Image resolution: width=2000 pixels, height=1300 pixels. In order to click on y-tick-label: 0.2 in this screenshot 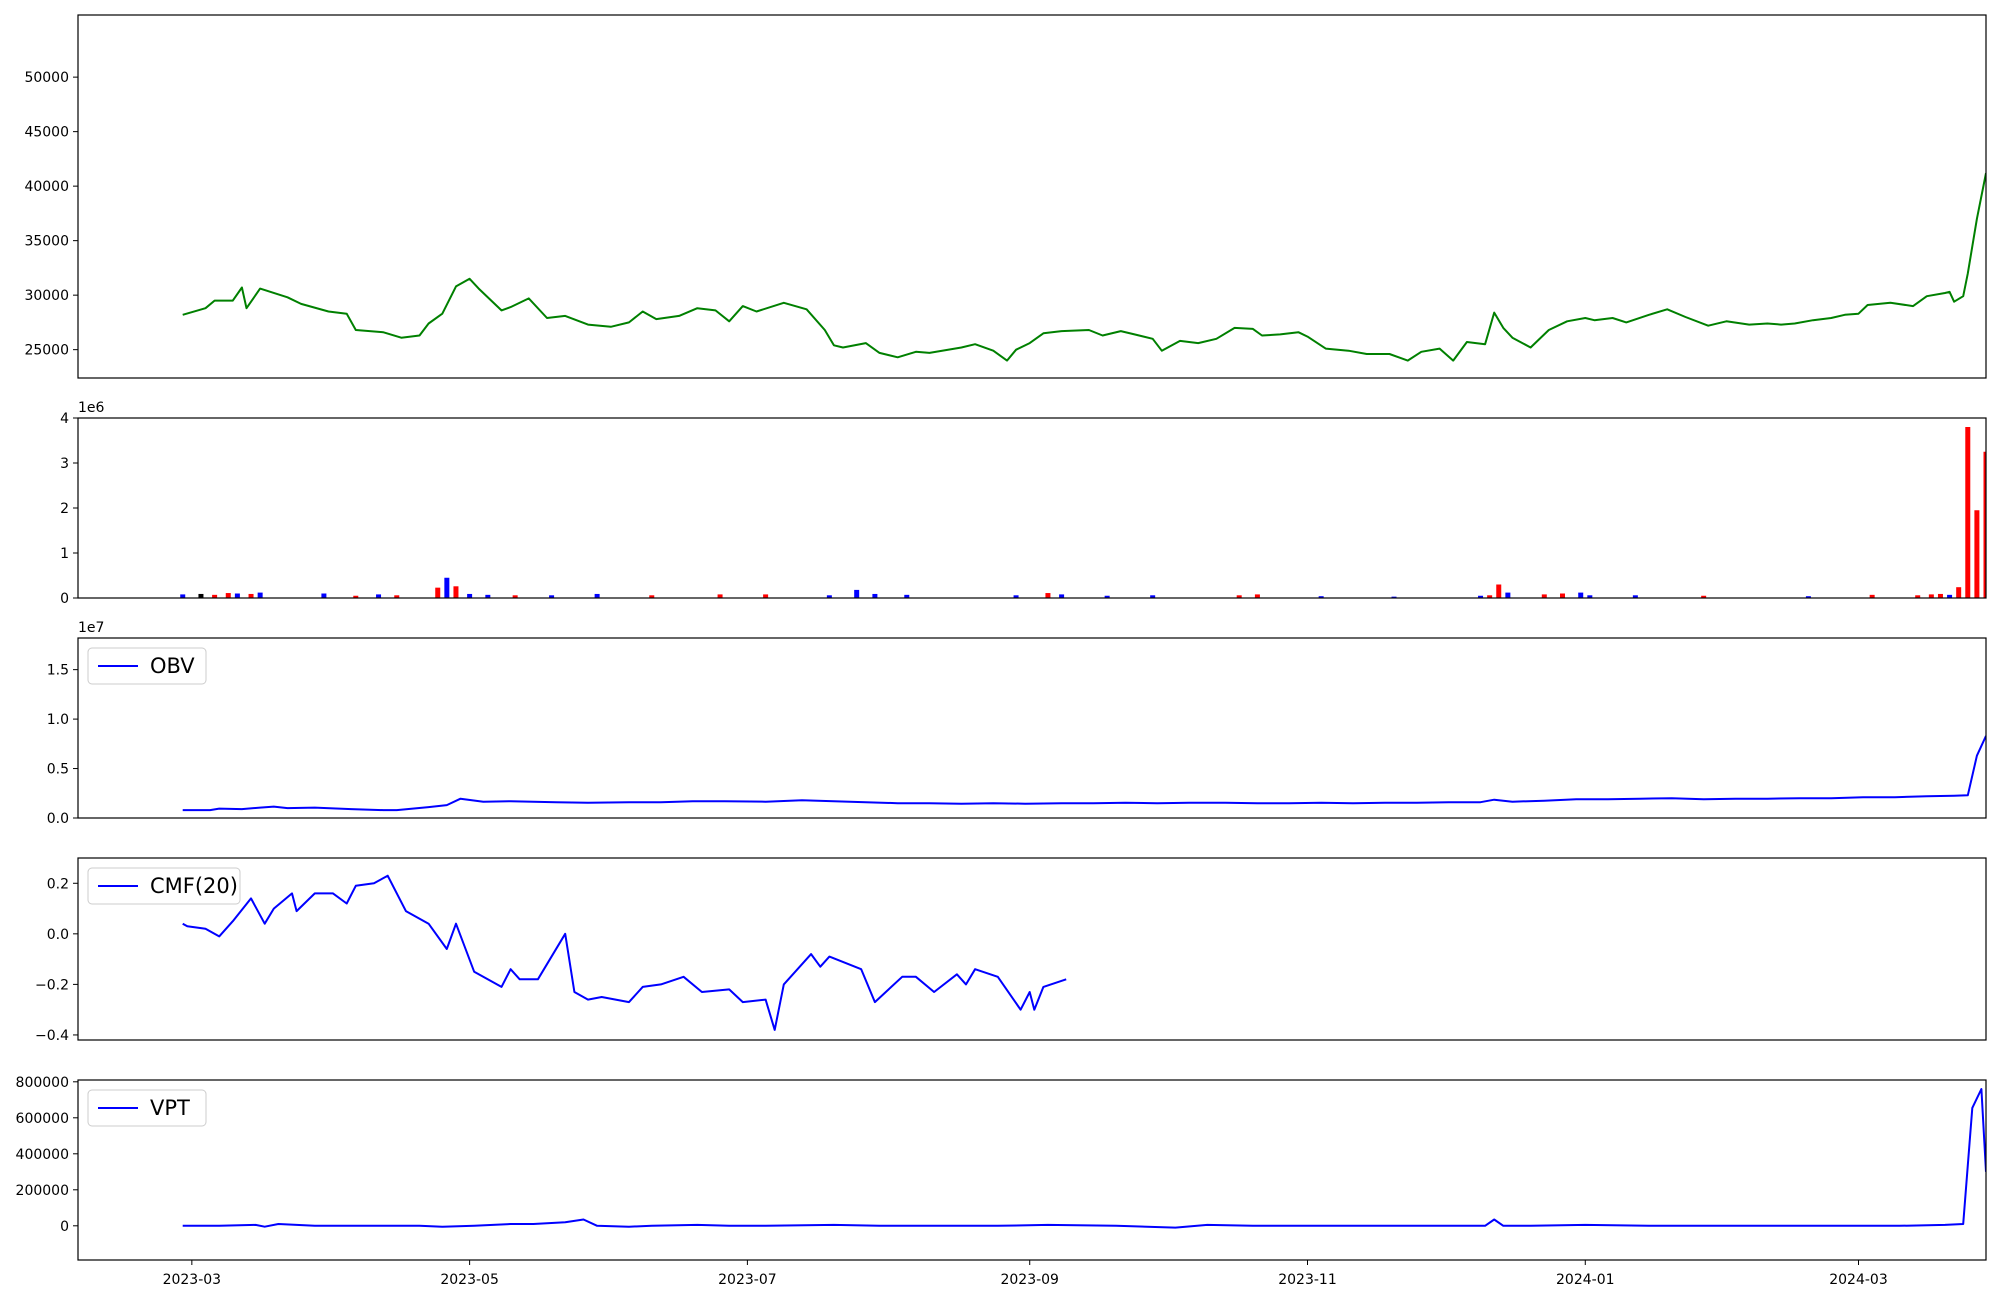, I will do `click(58, 884)`.